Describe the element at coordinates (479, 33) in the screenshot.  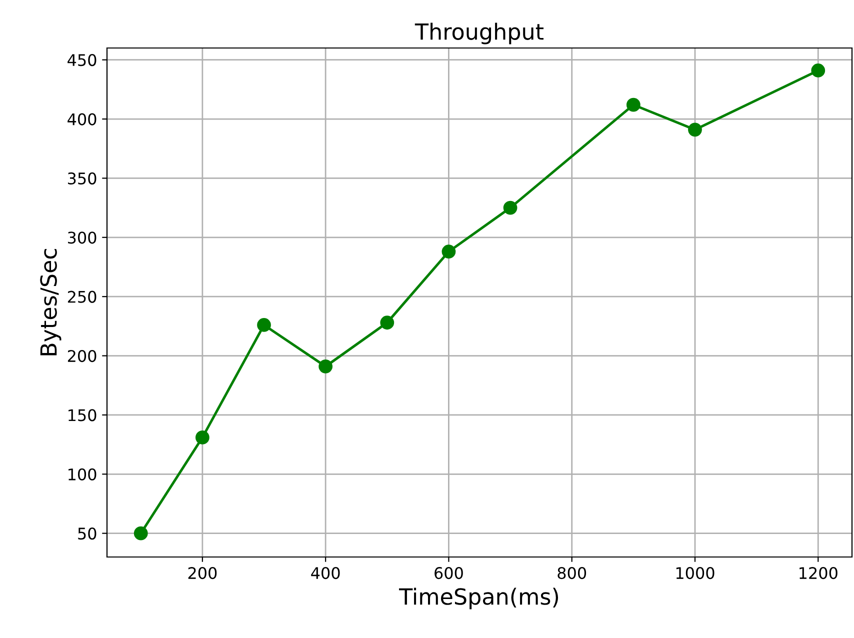
I see `chart-title: Throughput` at that location.